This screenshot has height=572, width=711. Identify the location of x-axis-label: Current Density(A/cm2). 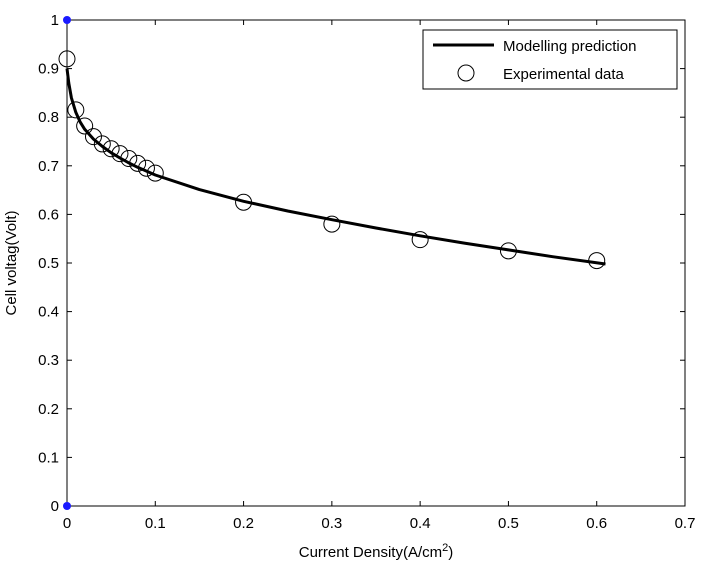
(376, 551).